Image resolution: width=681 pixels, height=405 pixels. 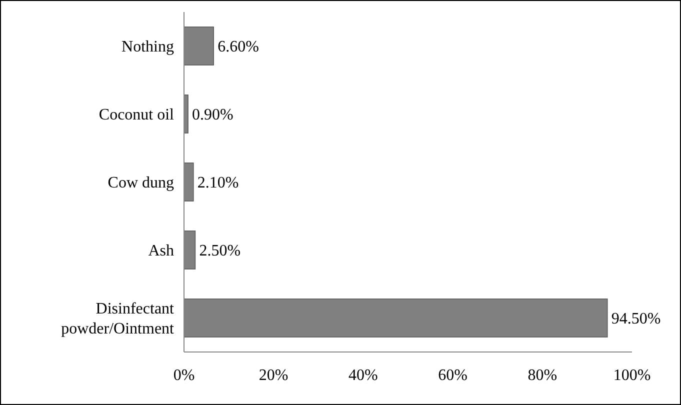 What do you see at coordinates (136, 115) in the screenshot?
I see `y-tick-label: Coconut oil` at bounding box center [136, 115].